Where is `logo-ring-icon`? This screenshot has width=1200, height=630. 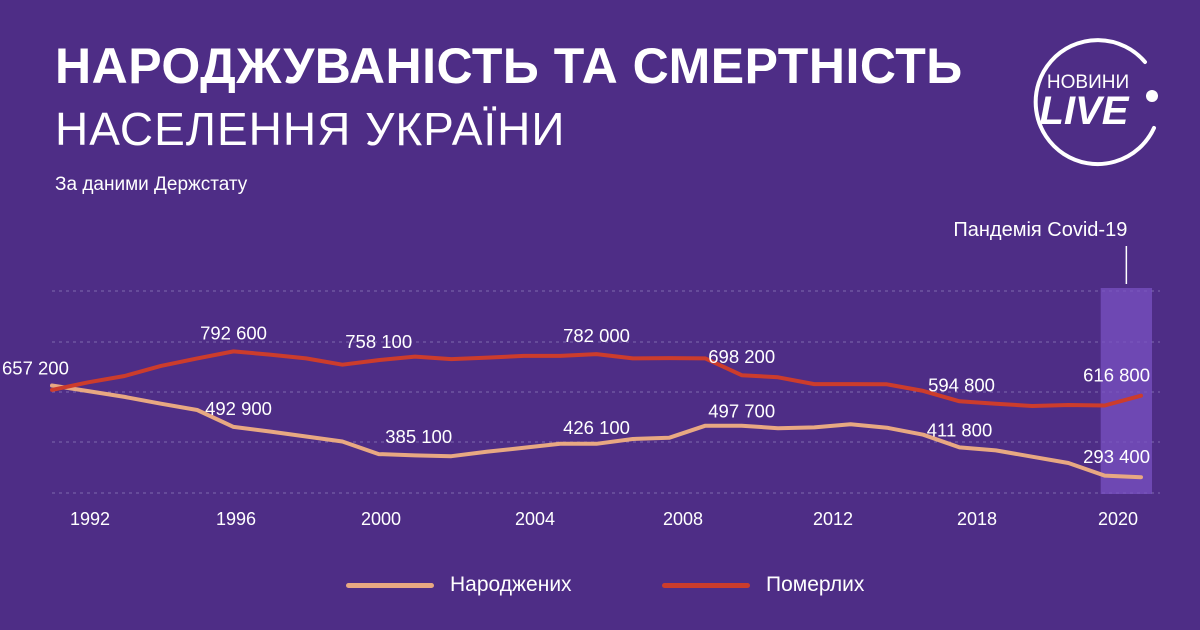
logo-ring-icon is located at coordinates (1094, 102).